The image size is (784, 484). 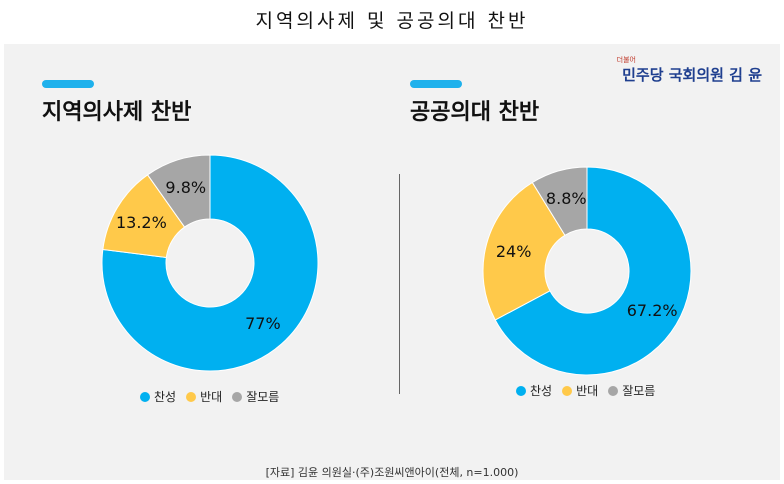 I want to click on divider-line, so click(x=399, y=284).